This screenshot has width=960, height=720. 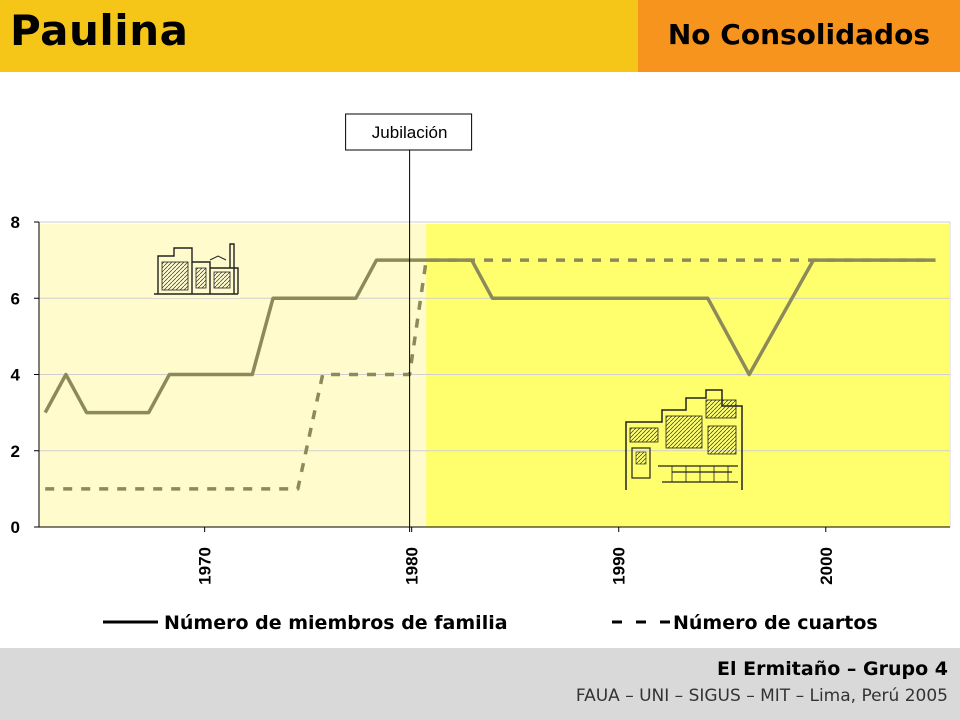 I want to click on y-tick-label: 0, so click(x=15, y=527).